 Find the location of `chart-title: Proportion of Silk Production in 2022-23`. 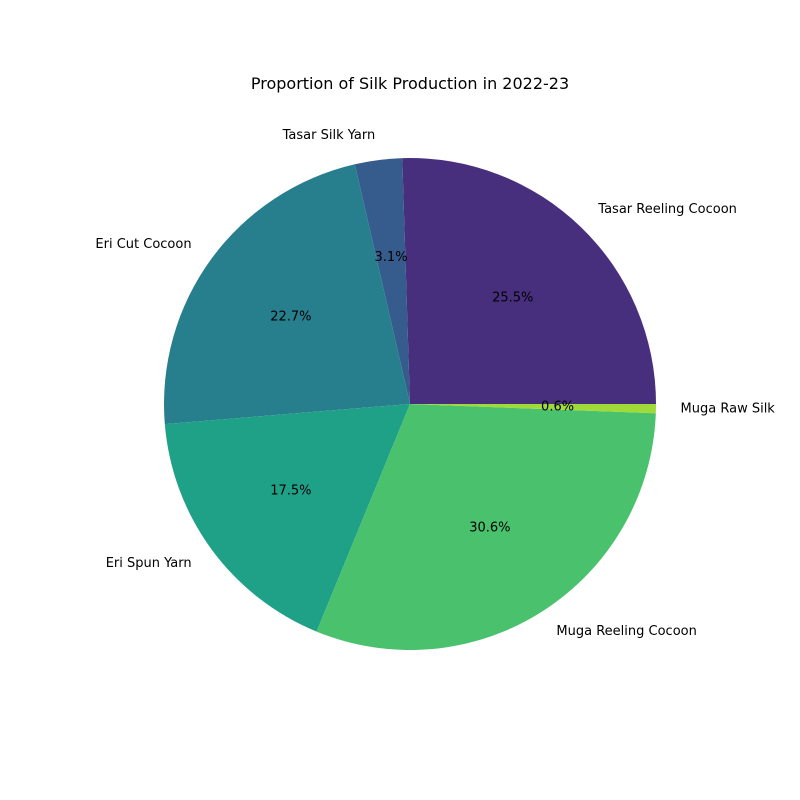

chart-title: Proportion of Silk Production in 2022-23 is located at coordinates (410, 83).